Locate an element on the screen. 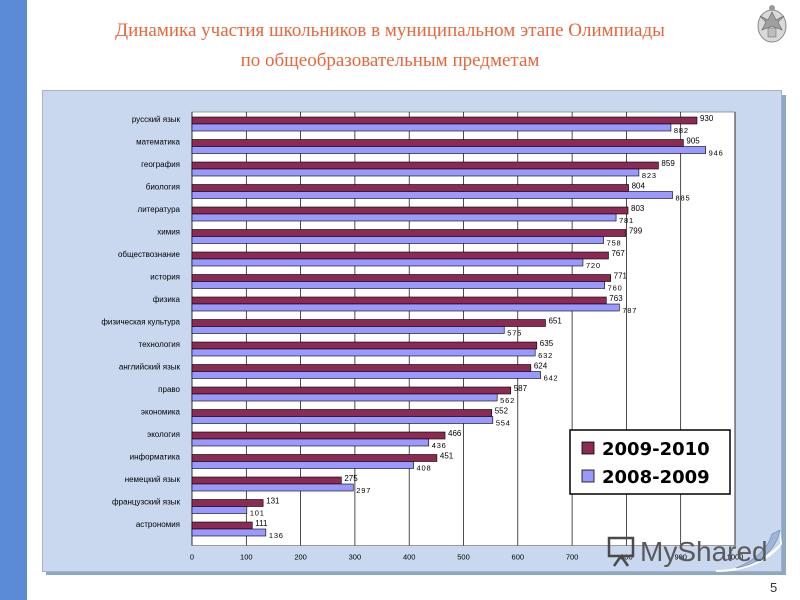 Image resolution: width=800 pixels, height=600 pixels. data-label: 803 is located at coordinates (638, 208).